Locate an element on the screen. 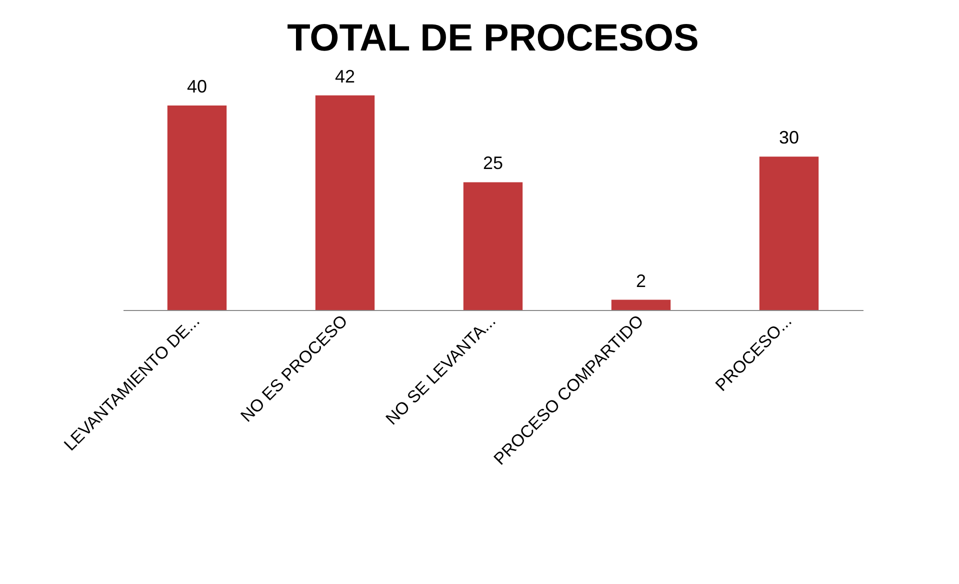 Image resolution: width=959 pixels, height=584 pixels. data-label: 42 is located at coordinates (345, 76).